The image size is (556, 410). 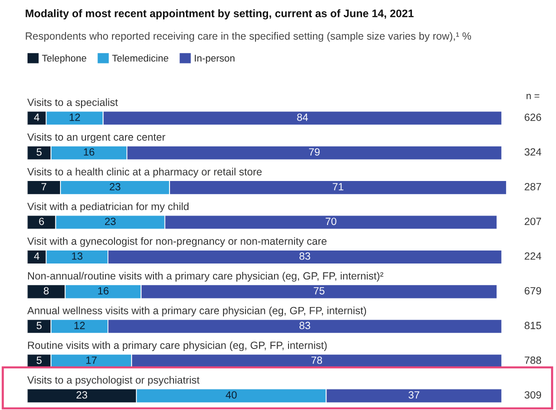 What do you see at coordinates (107, 207) in the screenshot?
I see `y-tick-label: Visit with a pediatrician for my child` at bounding box center [107, 207].